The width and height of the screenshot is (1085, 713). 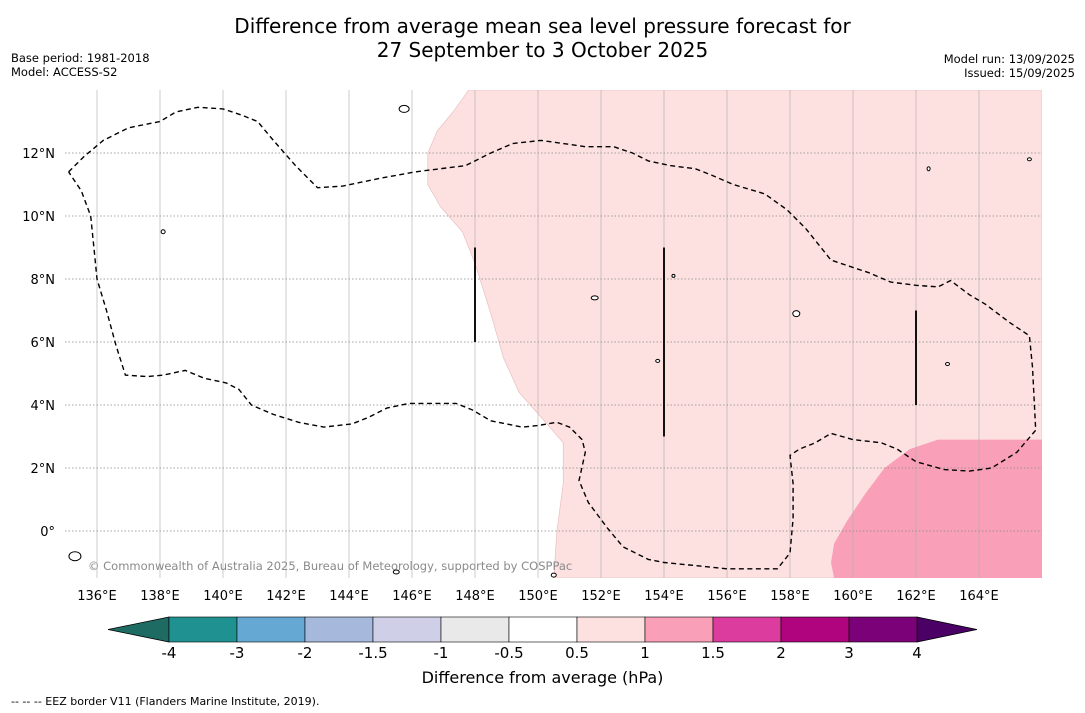 What do you see at coordinates (38, 217) in the screenshot?
I see `lat-tick-label: 10°N` at bounding box center [38, 217].